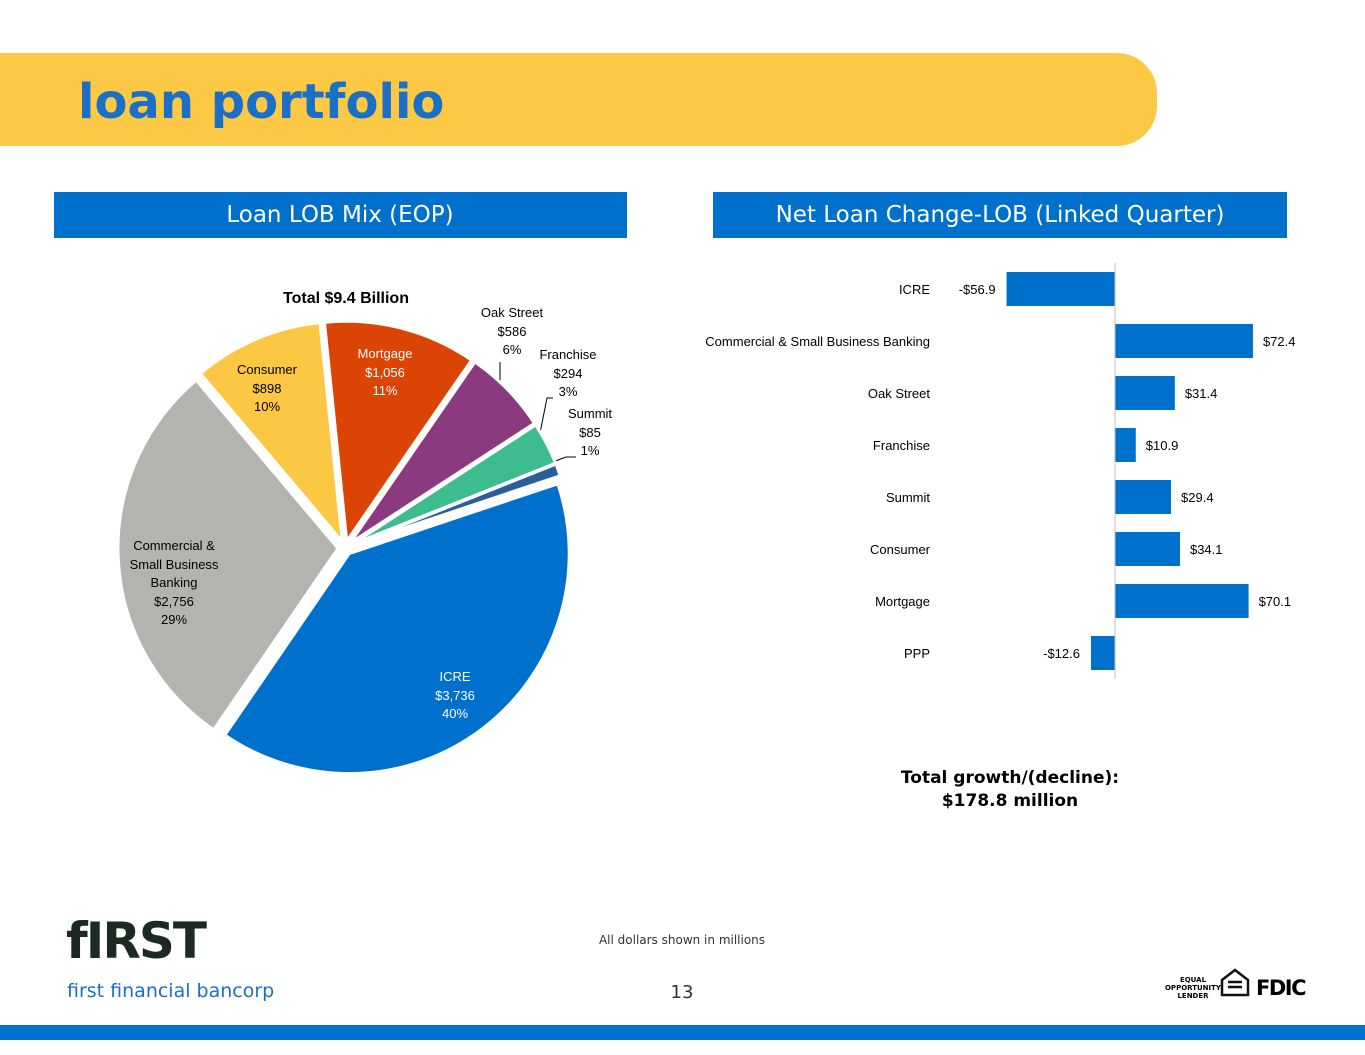 Image resolution: width=1365 pixels, height=1055 pixels. What do you see at coordinates (174, 619) in the screenshot?
I see `slice-share-label: 29%` at bounding box center [174, 619].